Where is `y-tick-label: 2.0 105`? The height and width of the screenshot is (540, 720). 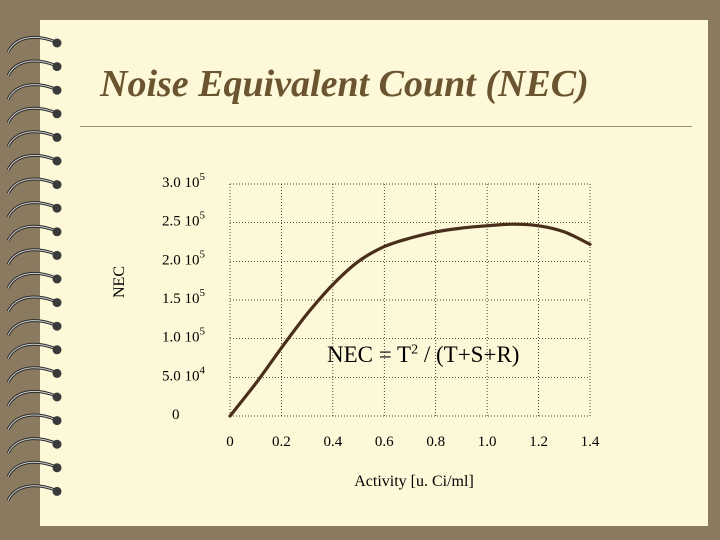 y-tick-label: 2.0 105 is located at coordinates (184, 258).